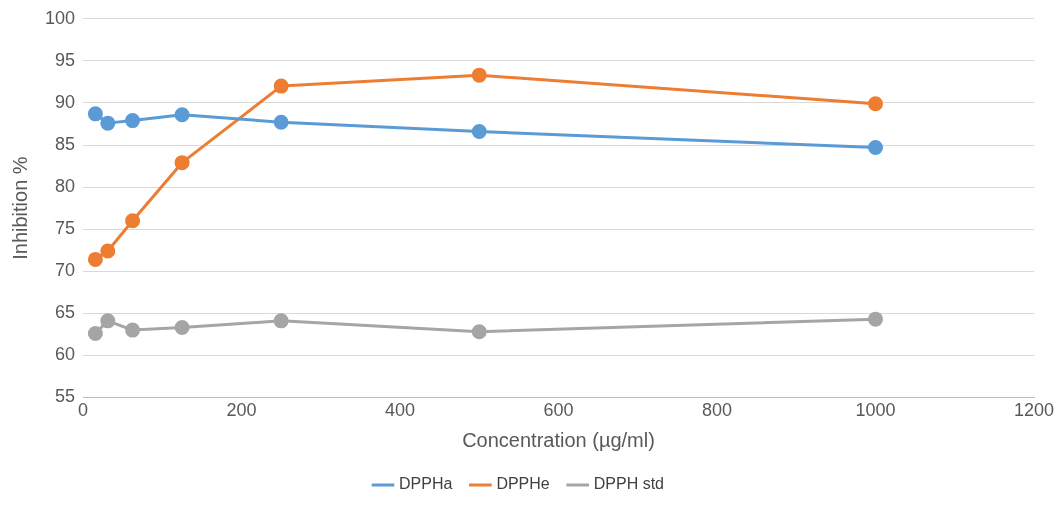 This screenshot has width=1059, height=508. I want to click on y-tick-label: 80, so click(65, 186).